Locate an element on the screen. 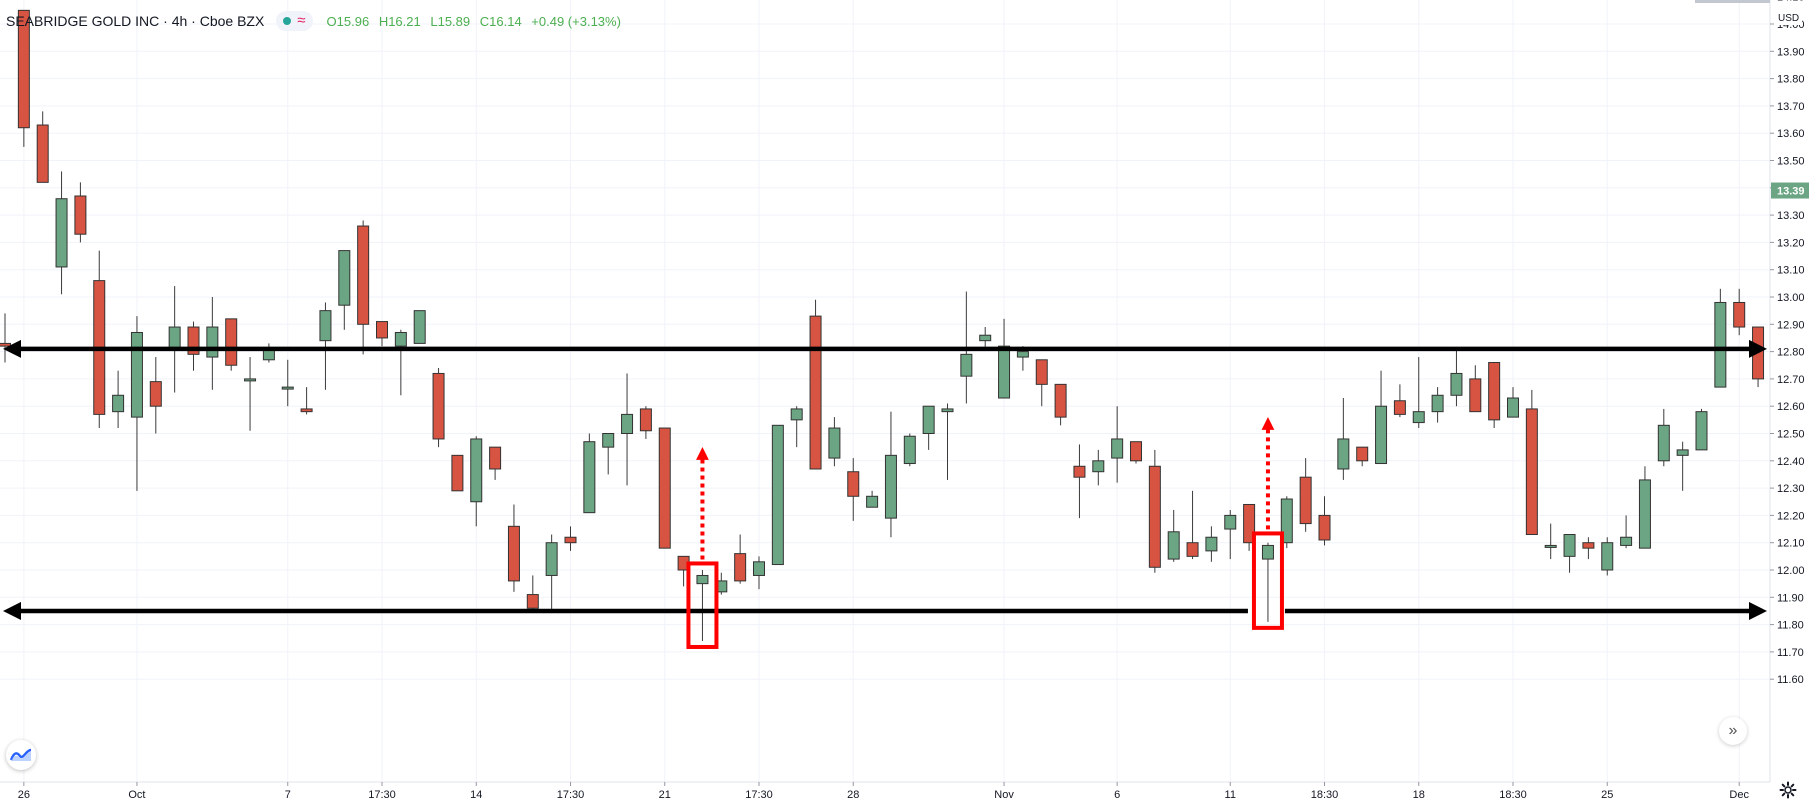  time-tick-label: 21 is located at coordinates (665, 795).